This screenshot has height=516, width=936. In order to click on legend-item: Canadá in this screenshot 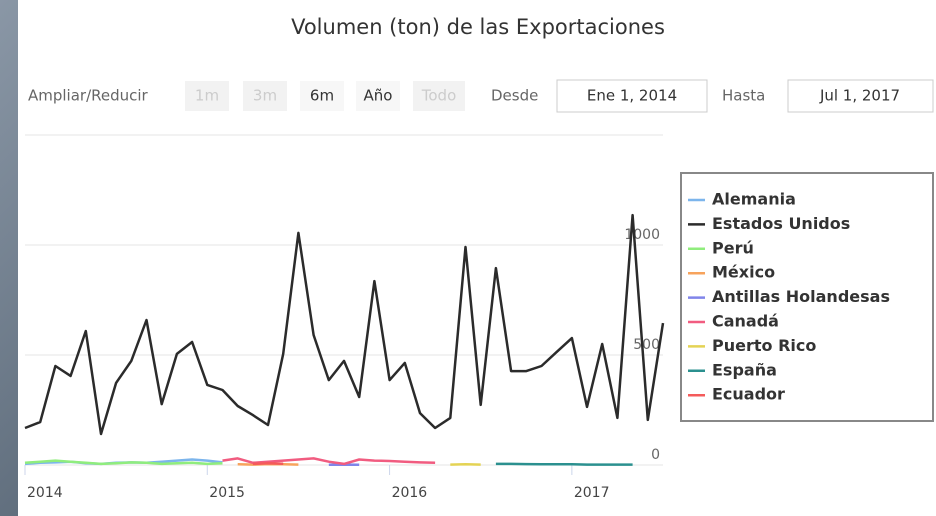, I will do `click(745, 321)`.